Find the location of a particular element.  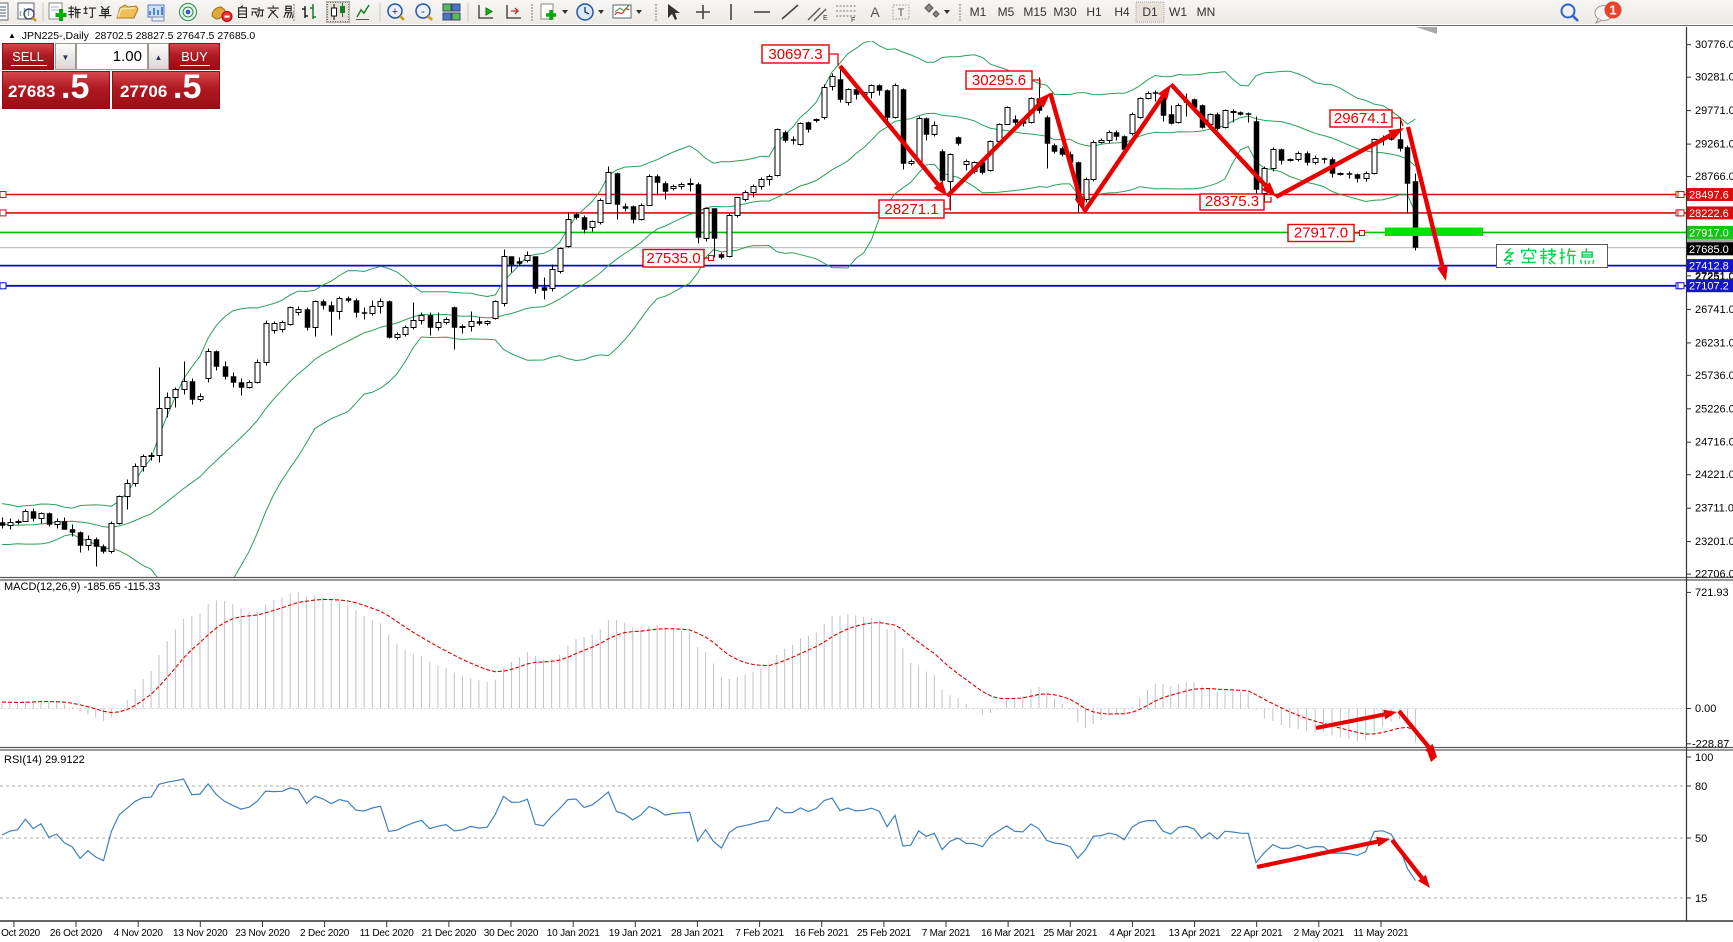

svg-text: 80 is located at coordinates (1701, 787).